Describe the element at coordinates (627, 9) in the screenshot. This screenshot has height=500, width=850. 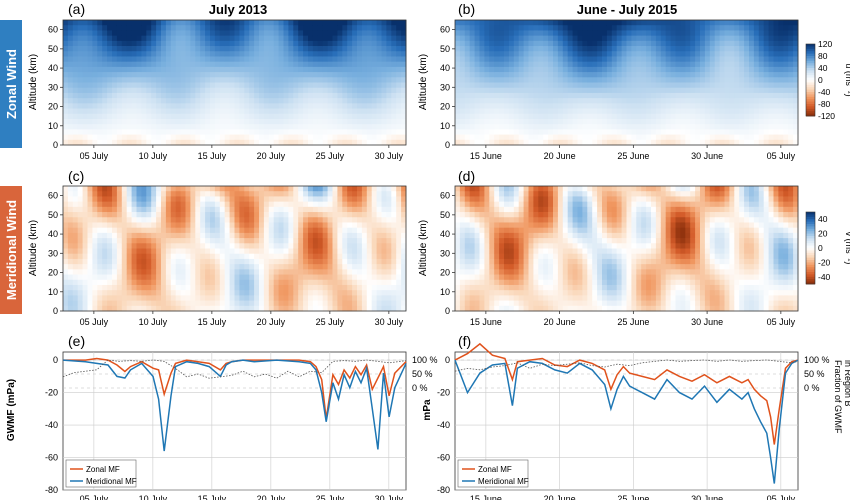
I see `column-title-right: June - July 2015` at that location.